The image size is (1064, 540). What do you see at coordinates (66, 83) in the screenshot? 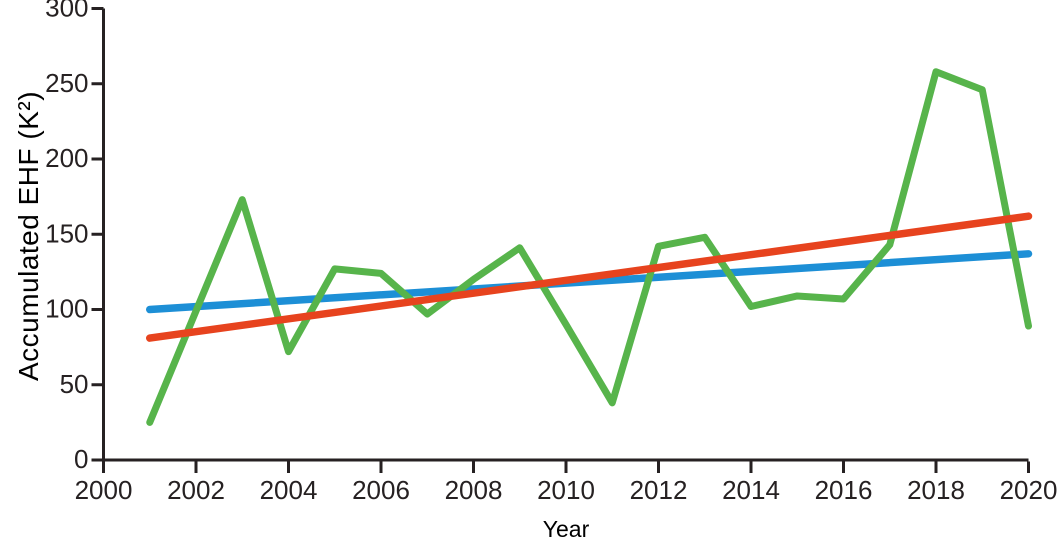
I see `y-tick-label: 250` at bounding box center [66, 83].